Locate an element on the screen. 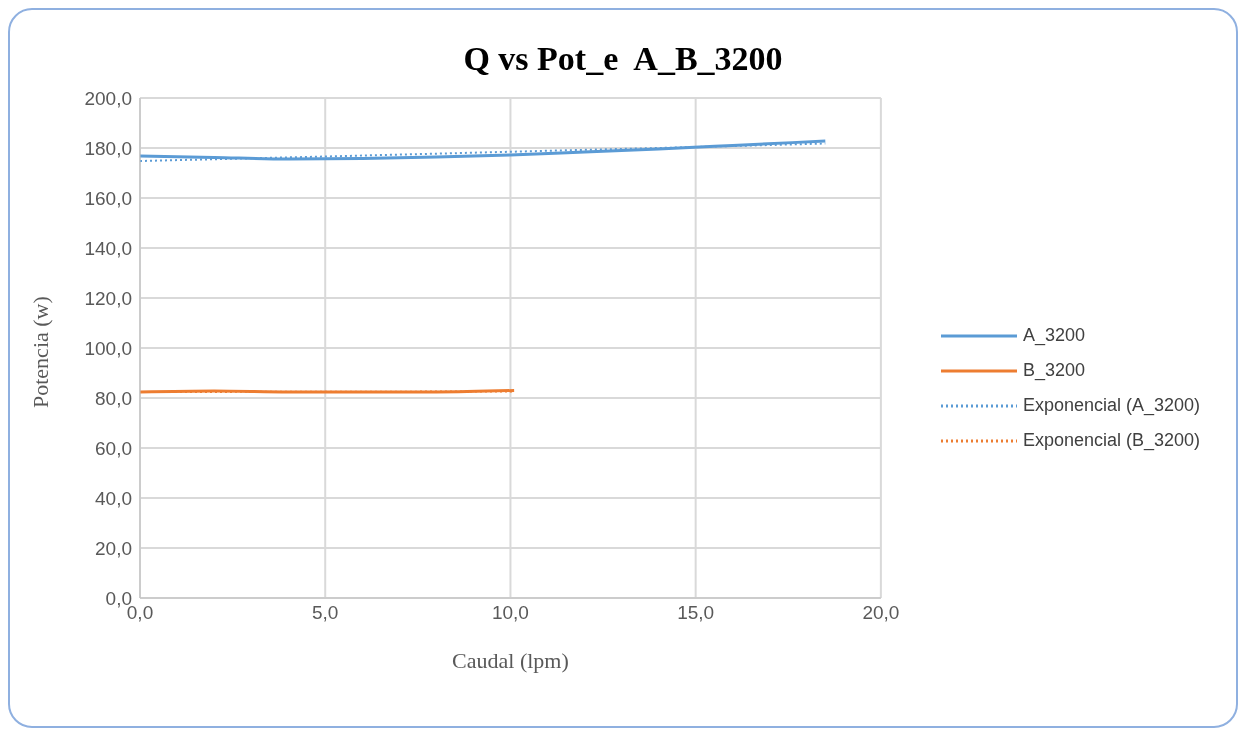 The height and width of the screenshot is (740, 1250). x-tick-label: 15,0 is located at coordinates (696, 613).